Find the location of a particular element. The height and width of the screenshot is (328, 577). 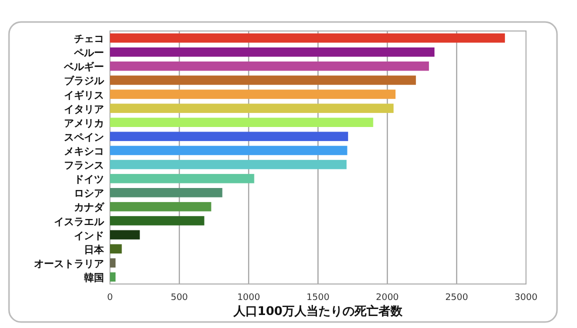

y-tick-label: フランス is located at coordinates (84, 166).